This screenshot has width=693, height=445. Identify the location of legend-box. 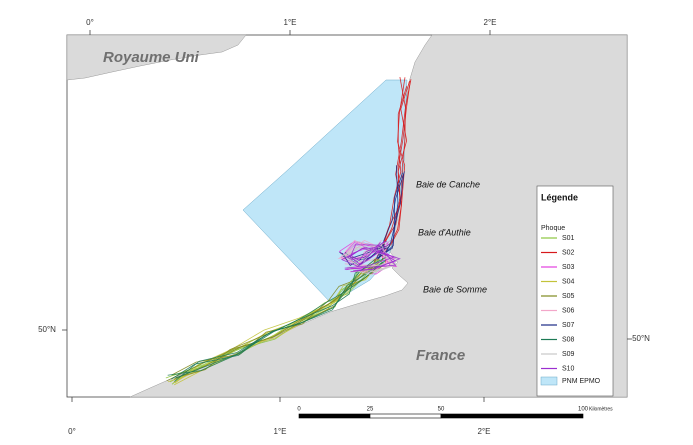
(575, 291).